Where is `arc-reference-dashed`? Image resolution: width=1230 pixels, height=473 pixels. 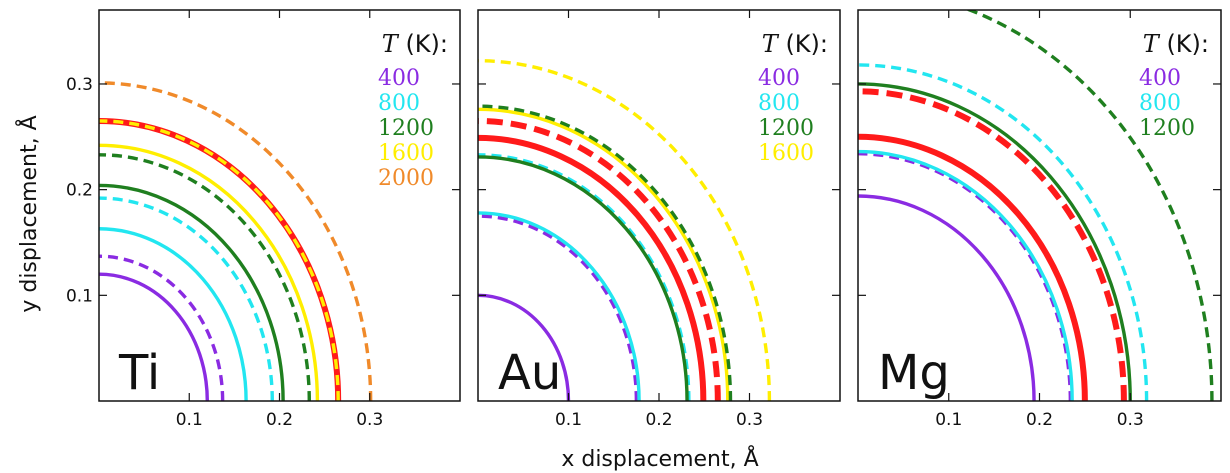
arc-reference-dashed is located at coordinates (992, 244).